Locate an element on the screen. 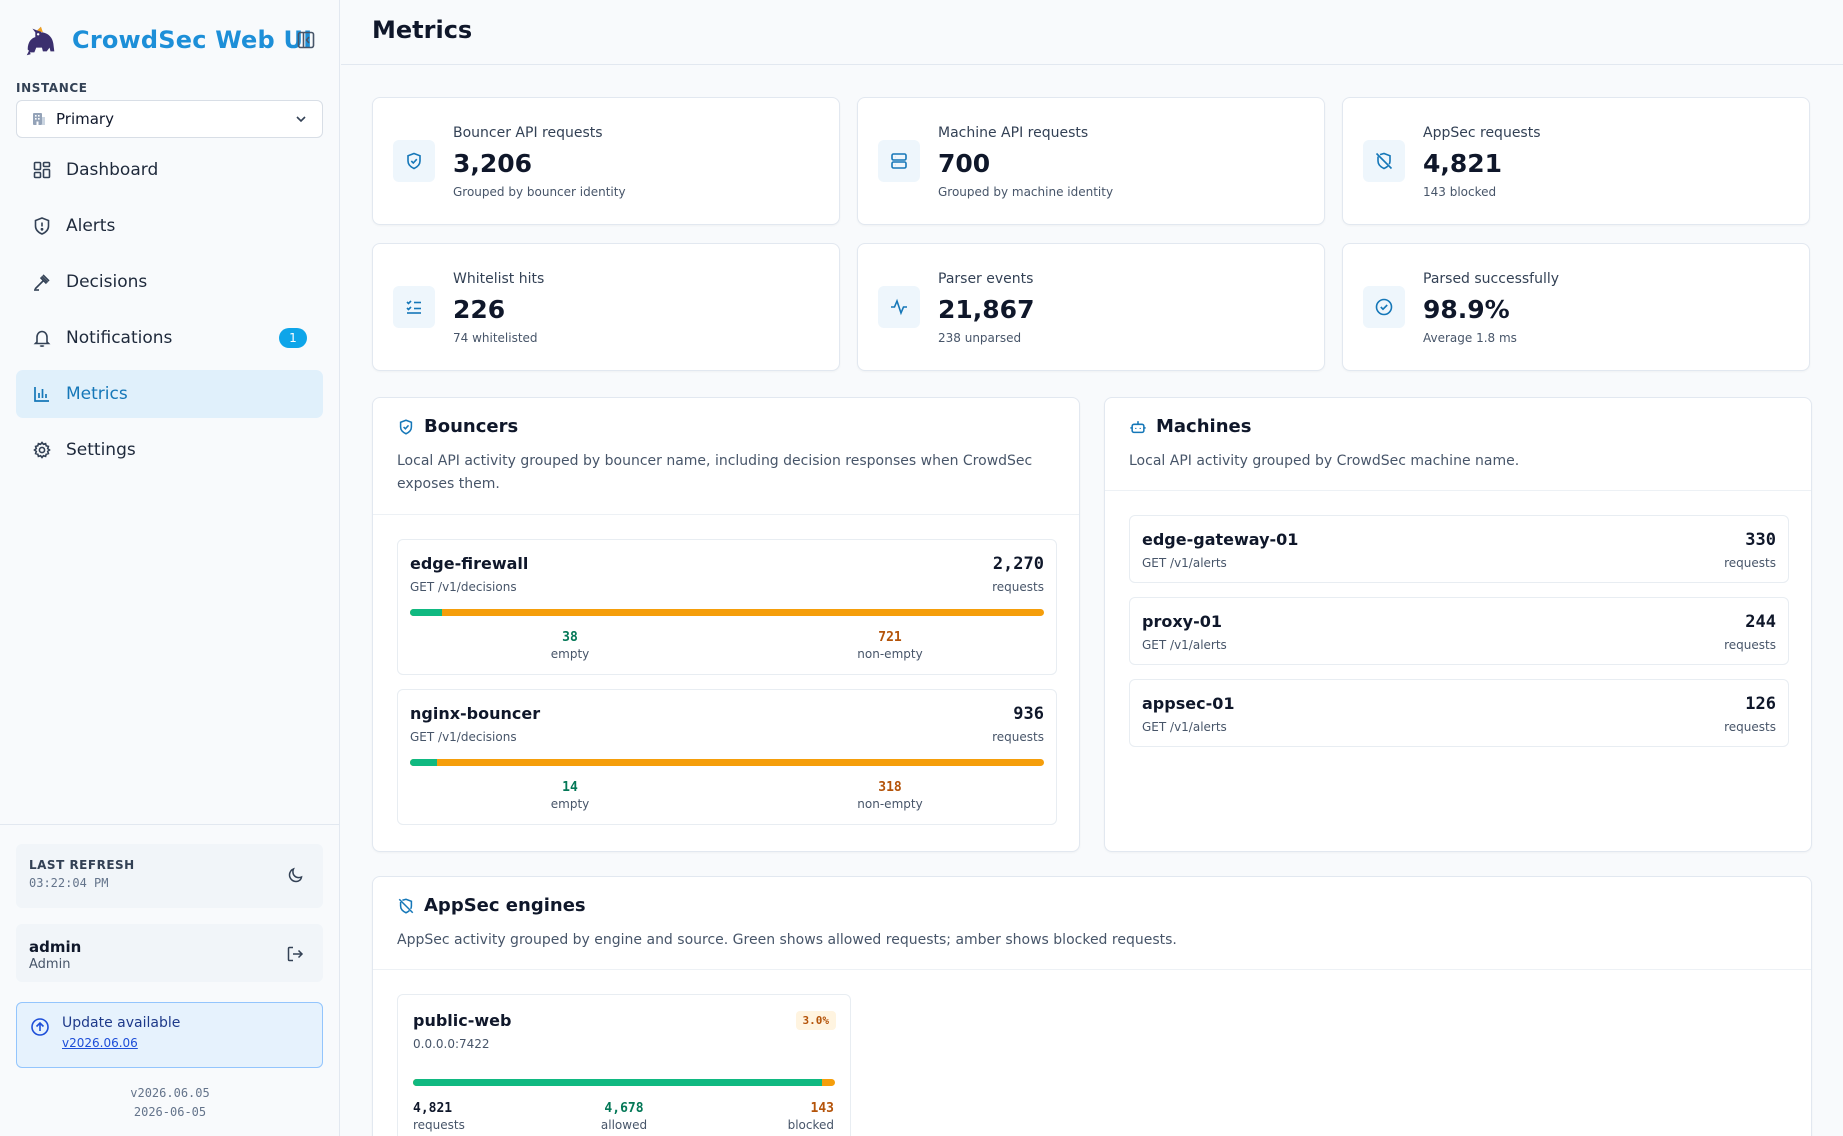 This screenshot has height=1136, width=1843. machine-requests: 330 is located at coordinates (1760, 540).